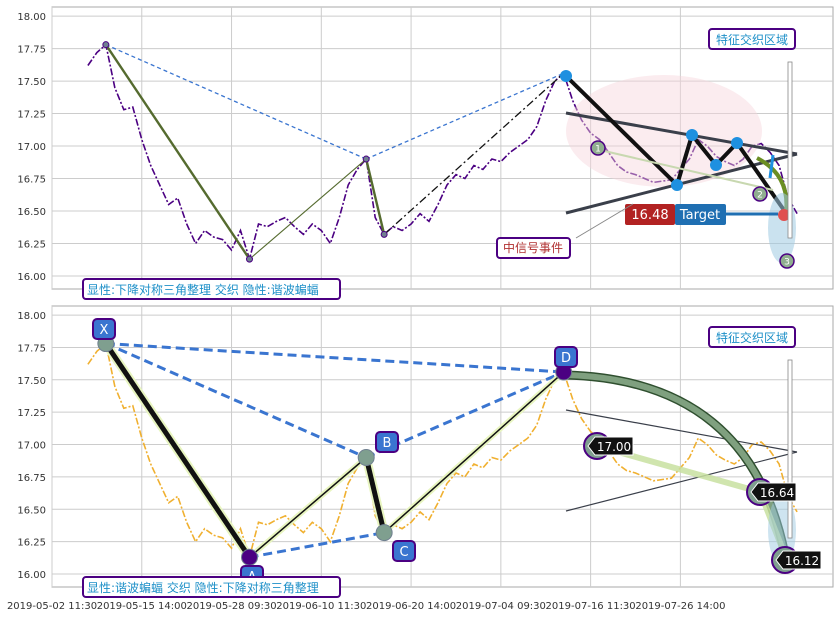 This screenshot has height=617, width=839. What do you see at coordinates (681, 431) in the screenshot?
I see `triangle-upper-line` at bounding box center [681, 431].